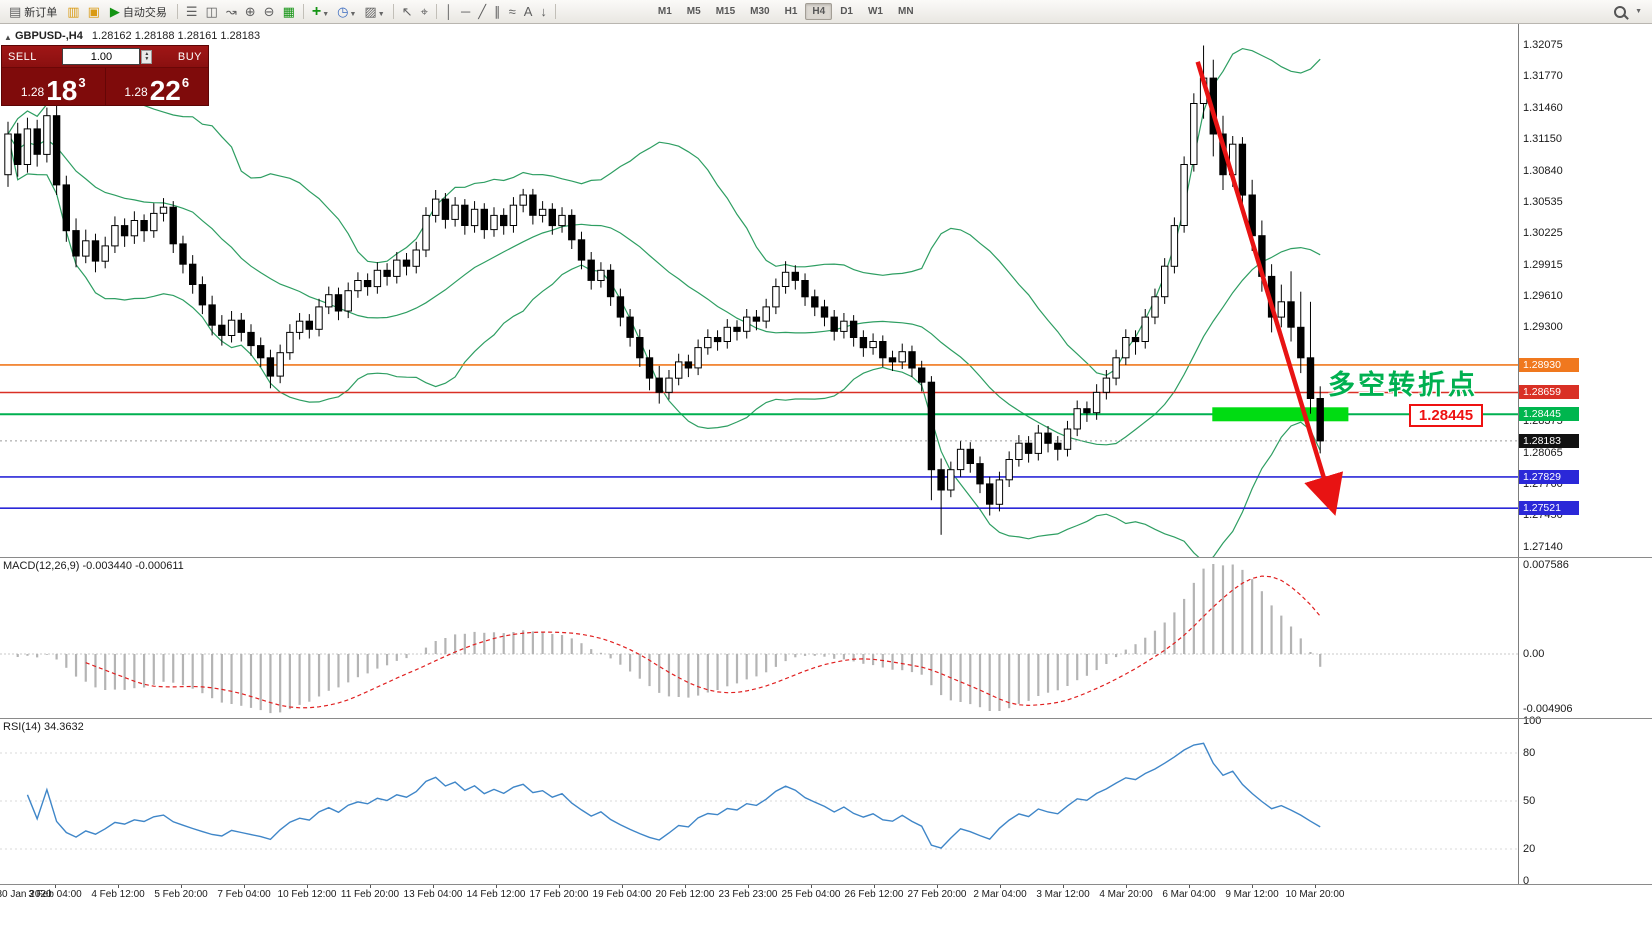  I want to click on rsi-scale-label: 50, so click(1529, 801).